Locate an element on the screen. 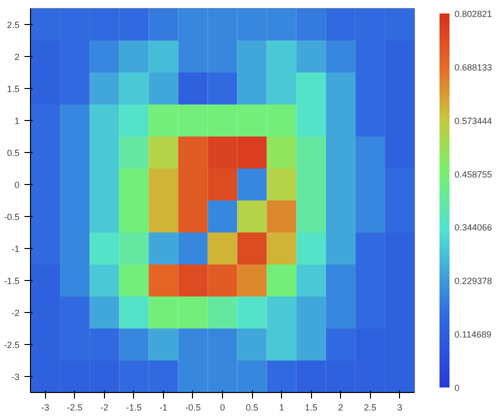 Image resolution: width=500 pixels, height=417 pixels. color-bar-label: 0.458755 is located at coordinates (473, 174).